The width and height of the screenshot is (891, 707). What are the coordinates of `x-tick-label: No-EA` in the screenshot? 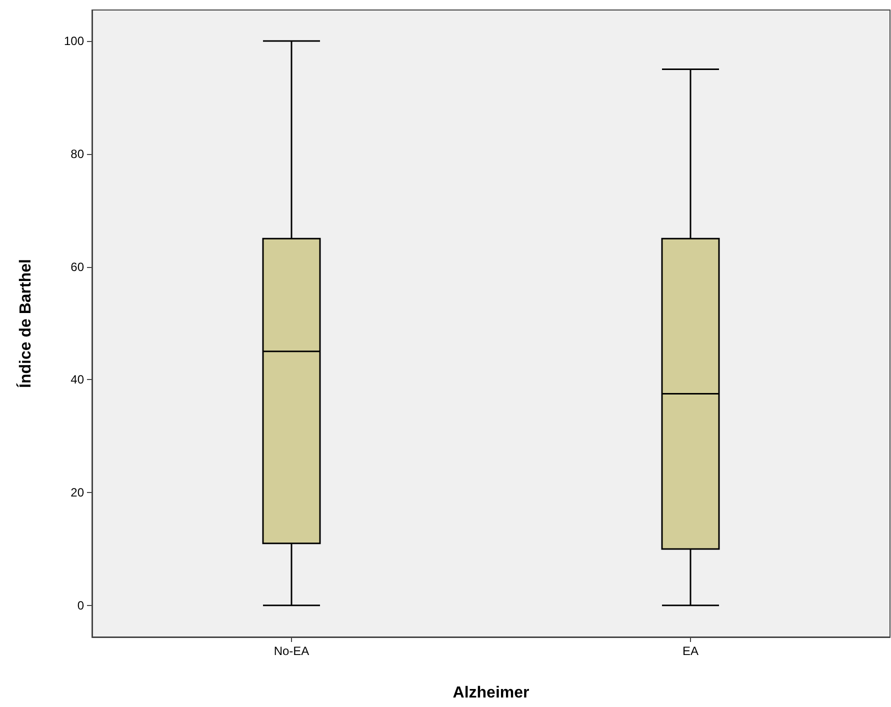 It's located at (292, 651).